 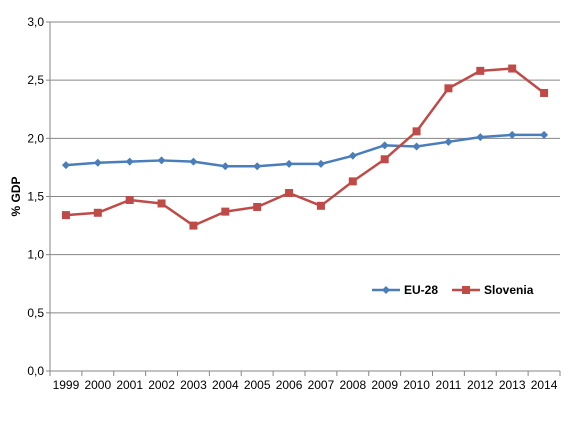 I want to click on legend-item-eu-28: EU-28, so click(x=405, y=290).